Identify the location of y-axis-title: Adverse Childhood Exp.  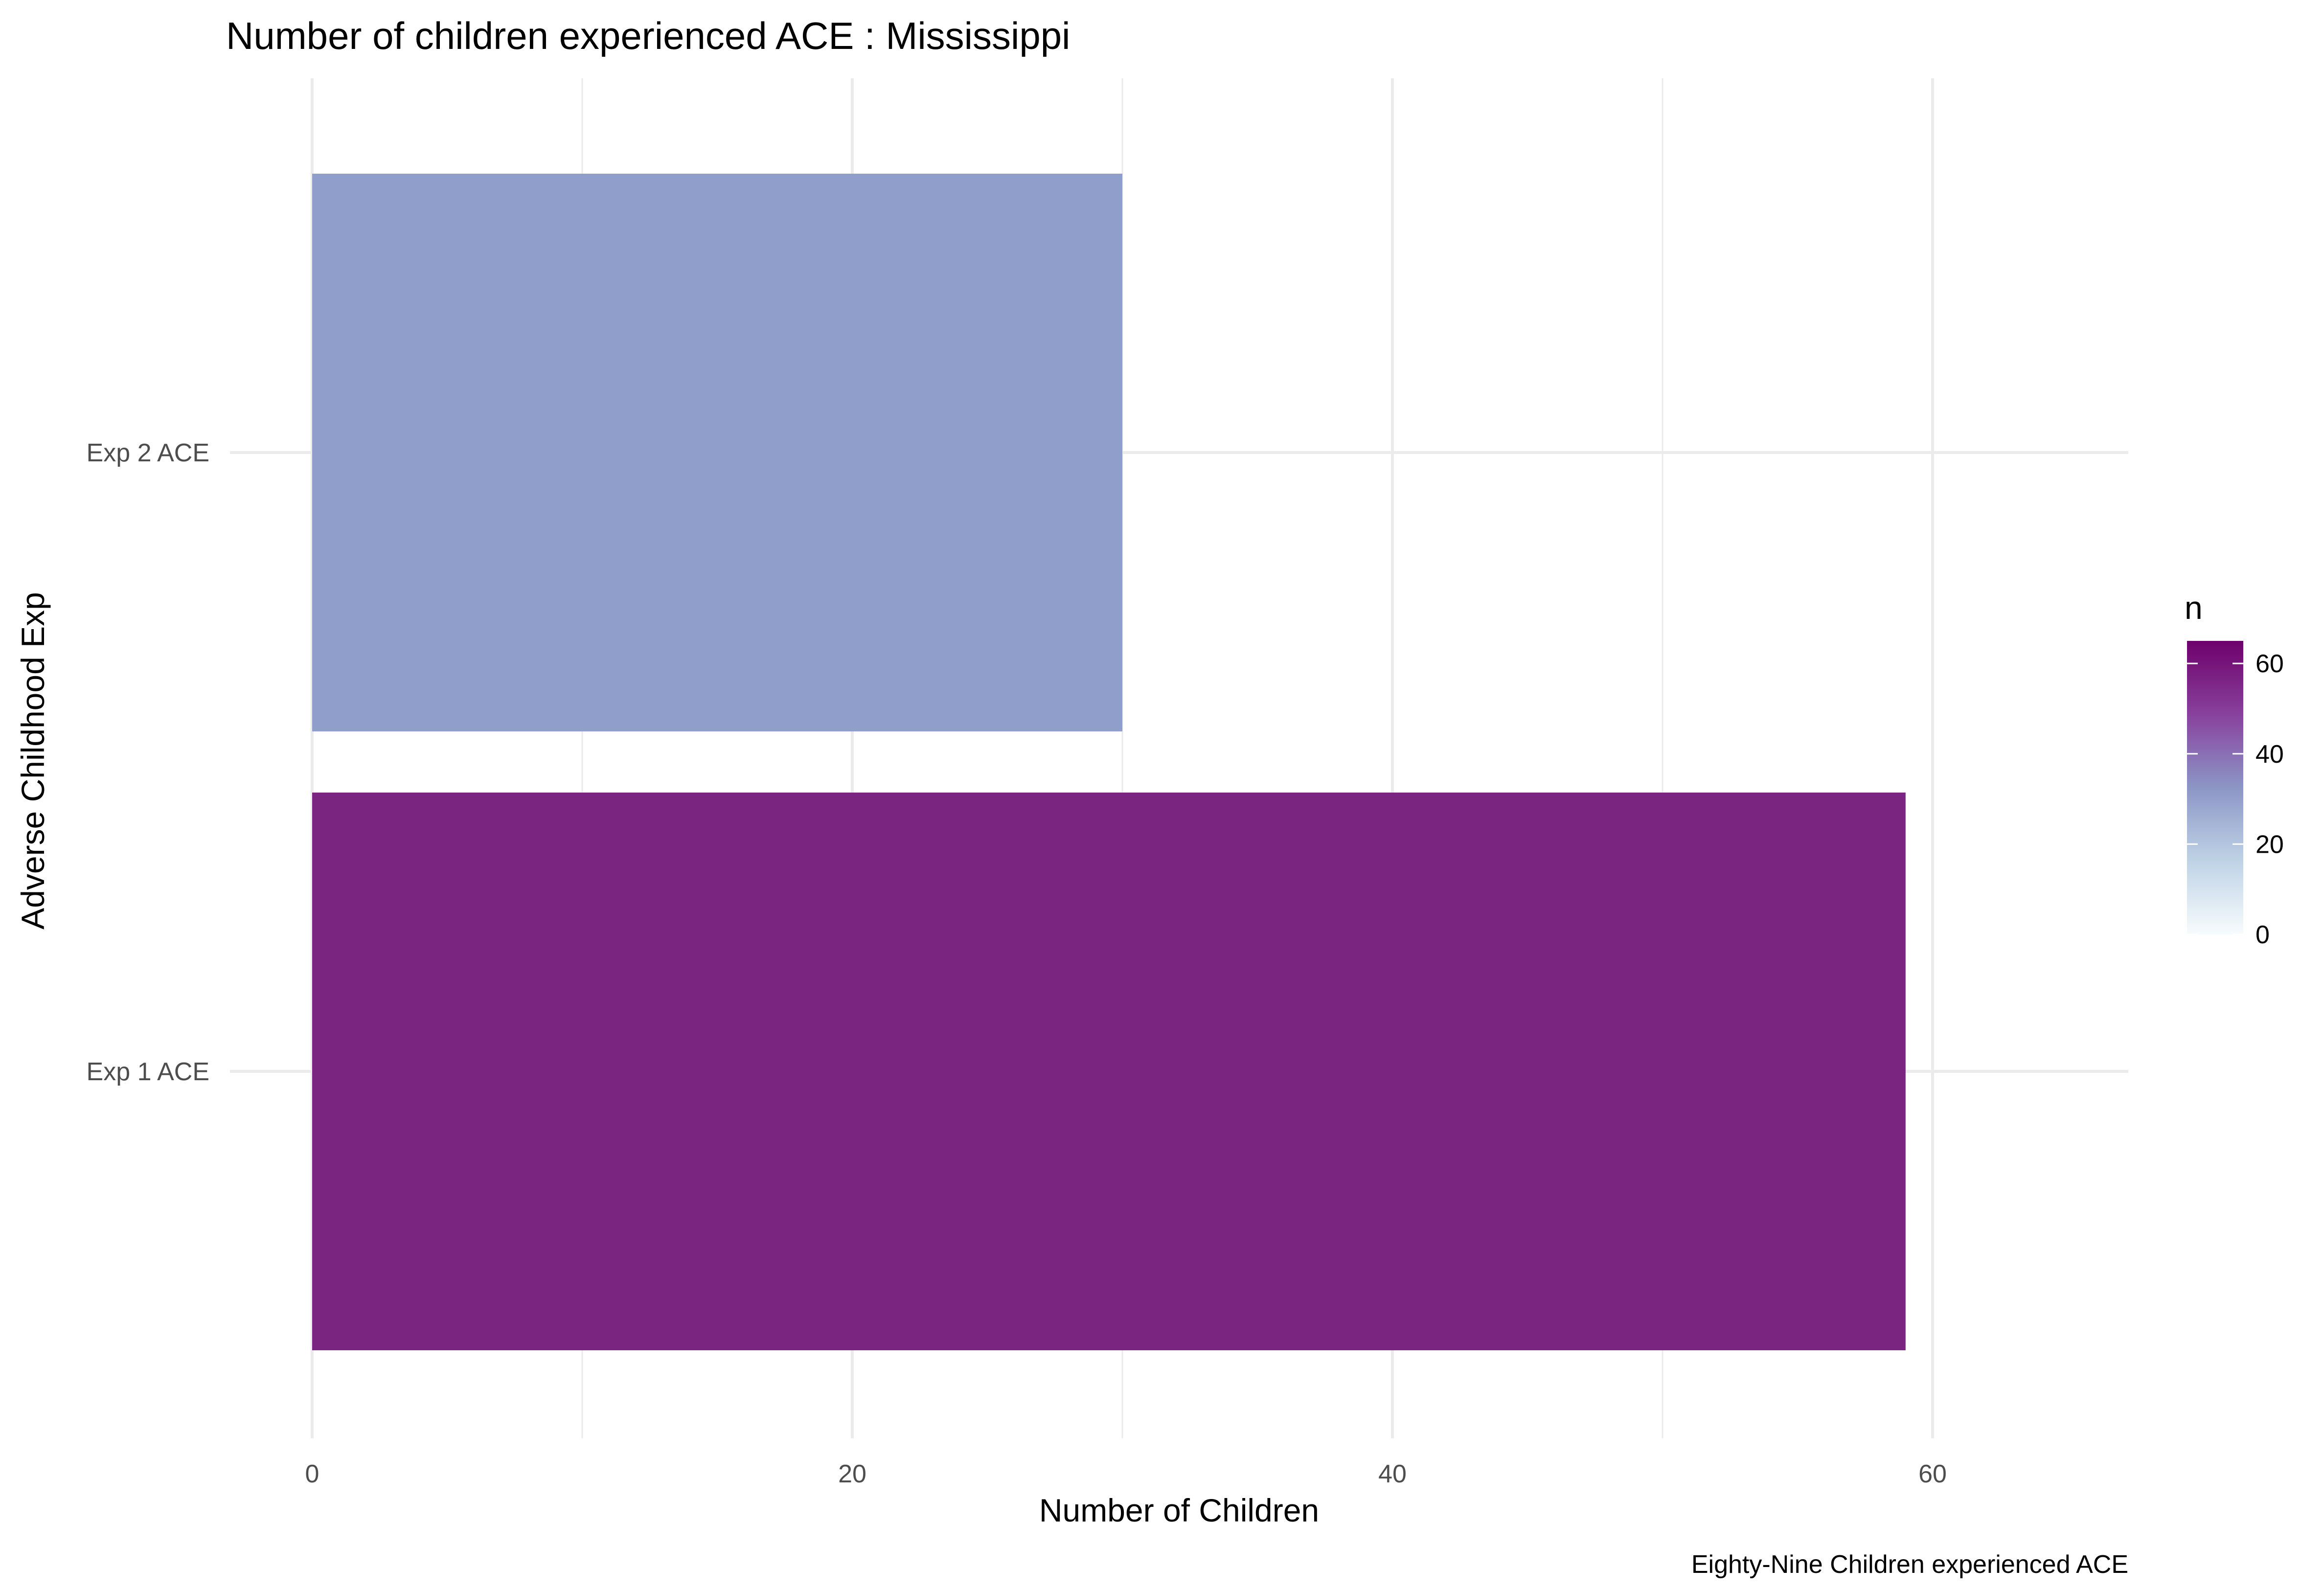
(33, 761).